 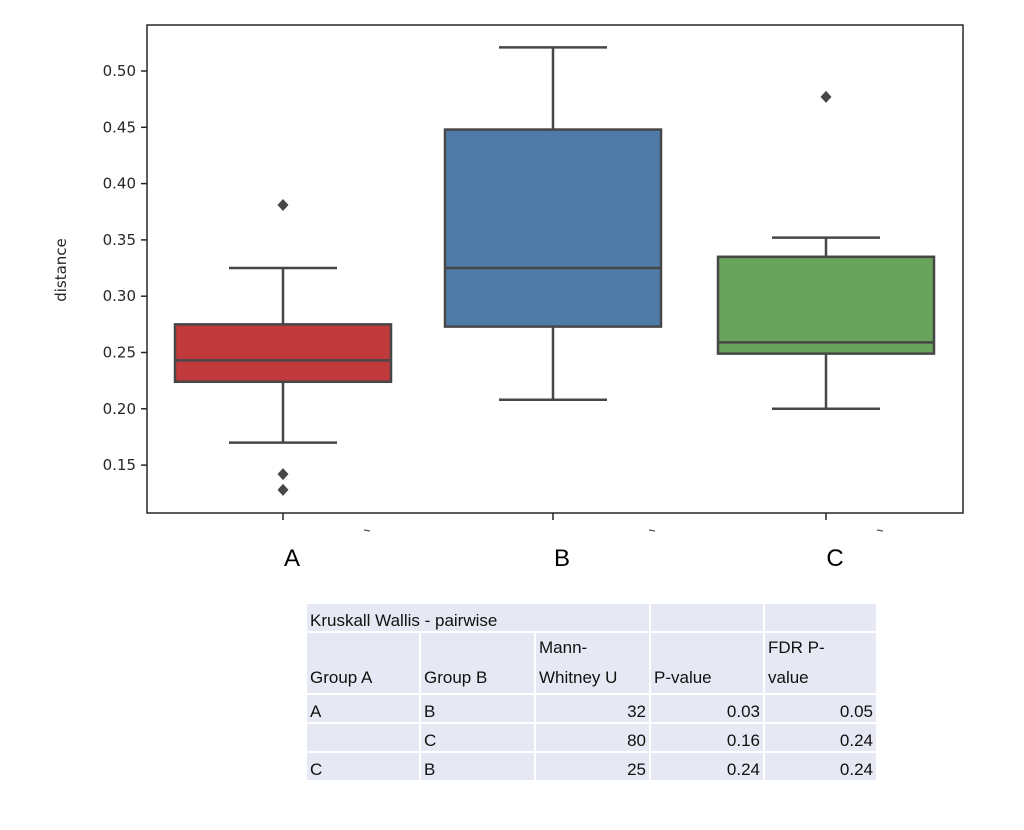 I want to click on y-tick-label: 0.30, so click(x=119, y=296).